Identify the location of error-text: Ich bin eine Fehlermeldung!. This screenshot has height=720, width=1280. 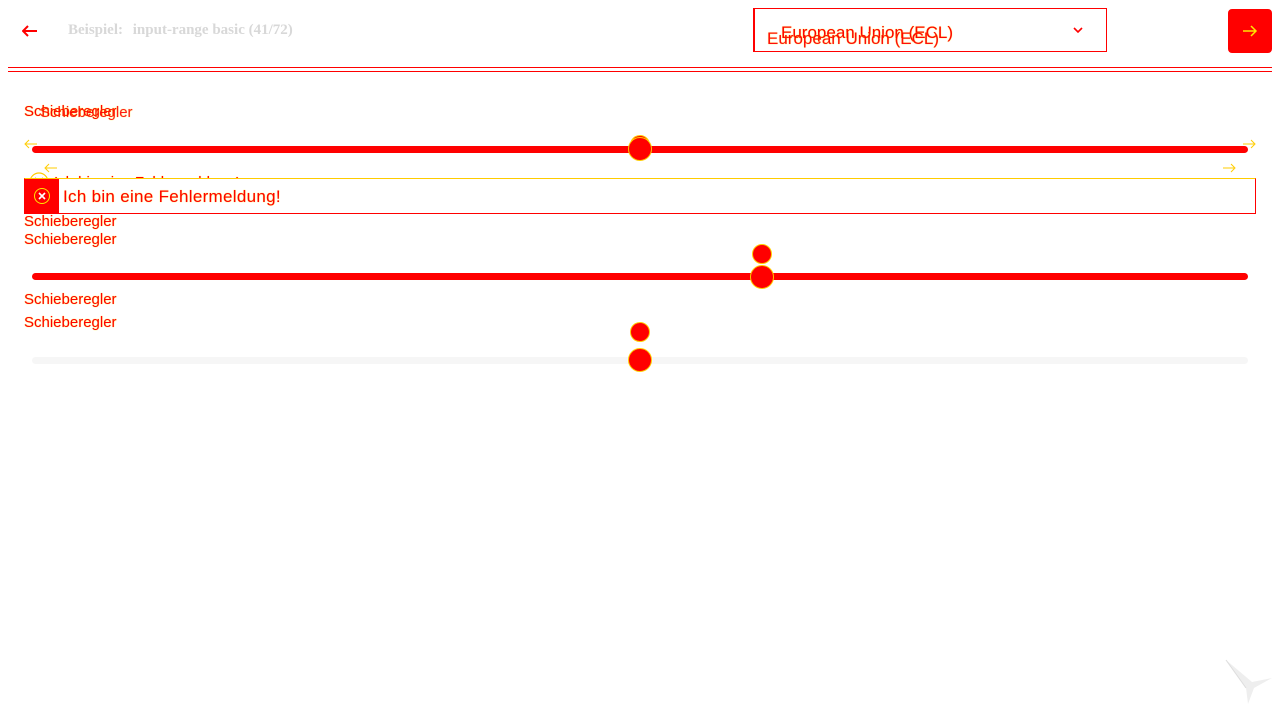
(172, 196).